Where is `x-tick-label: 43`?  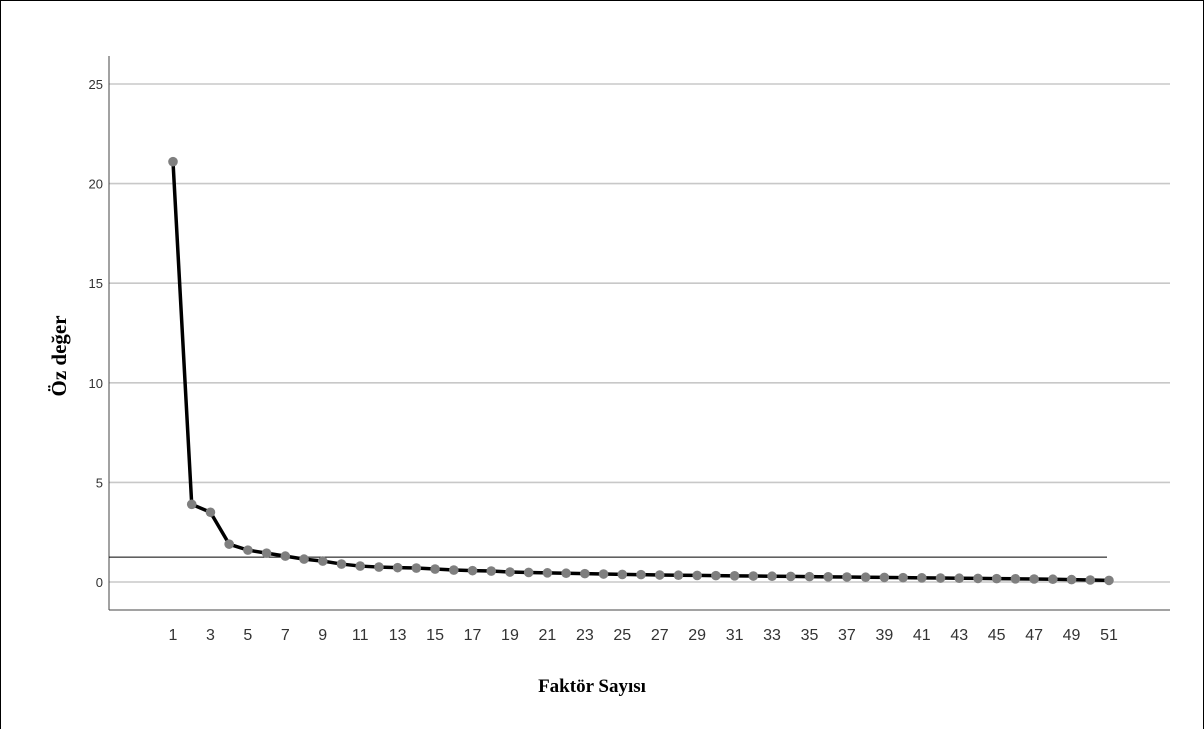
x-tick-label: 43 is located at coordinates (959, 635).